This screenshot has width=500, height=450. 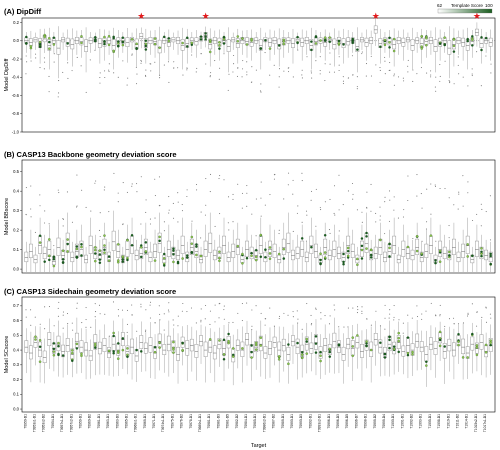 I want to click on box-T1002-D3, so click(x=417, y=53).